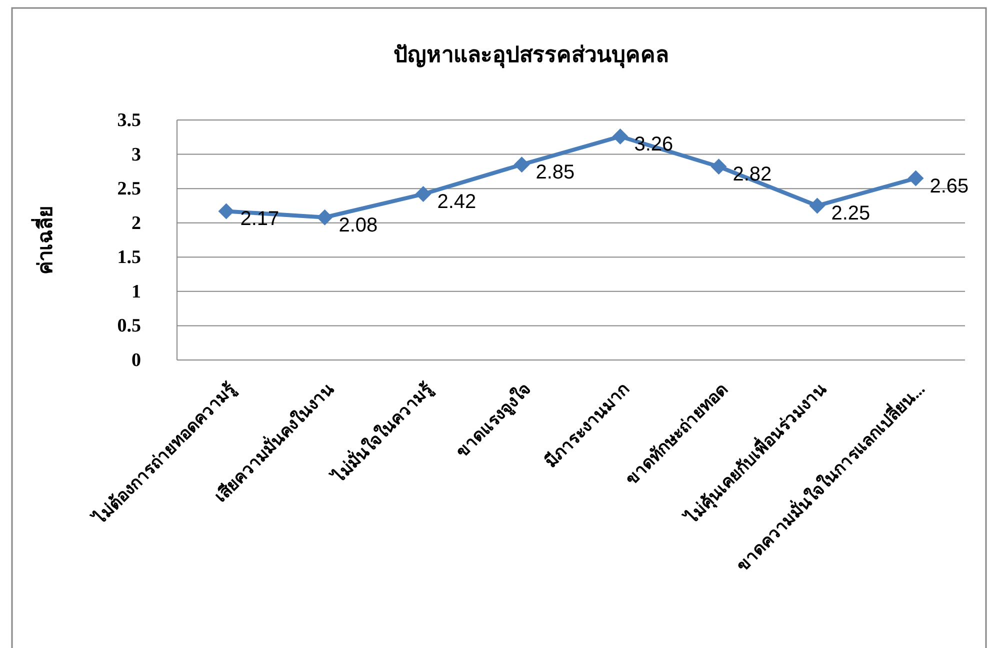 This screenshot has width=992, height=648. What do you see at coordinates (136, 223) in the screenshot?
I see `y-tick-label: 2` at bounding box center [136, 223].